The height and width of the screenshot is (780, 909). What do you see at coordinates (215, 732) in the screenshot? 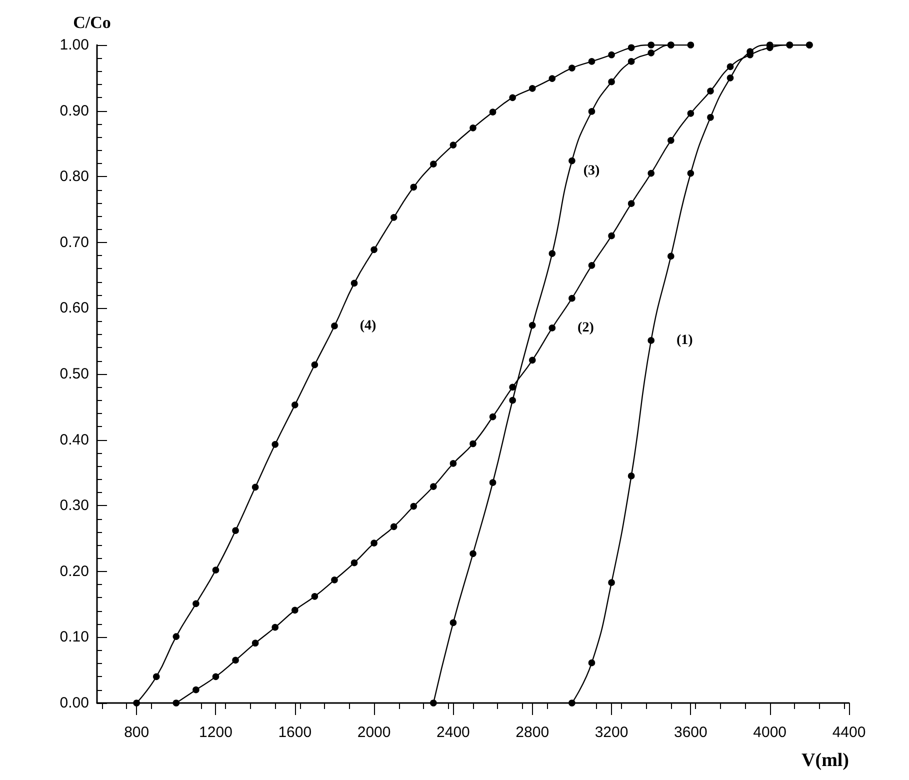
I see `x-tick-label: 1200` at bounding box center [215, 732].